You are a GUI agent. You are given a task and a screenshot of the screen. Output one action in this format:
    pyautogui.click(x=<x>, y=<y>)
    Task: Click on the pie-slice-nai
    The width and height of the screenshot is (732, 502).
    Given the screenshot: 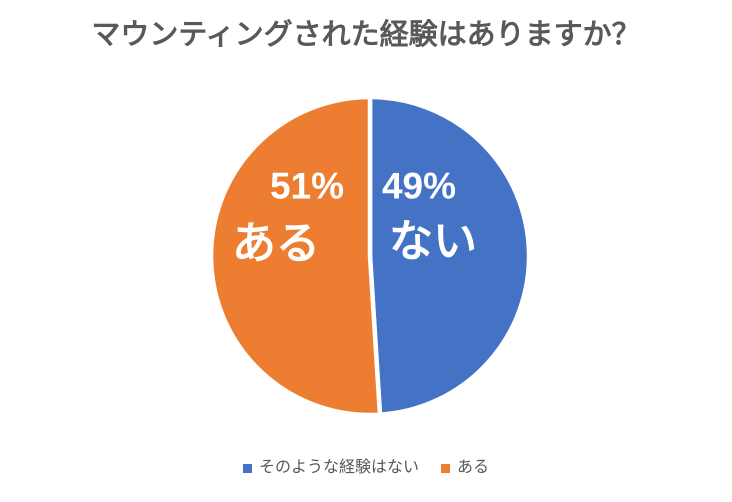 What is the action you would take?
    pyautogui.click(x=449, y=256)
    